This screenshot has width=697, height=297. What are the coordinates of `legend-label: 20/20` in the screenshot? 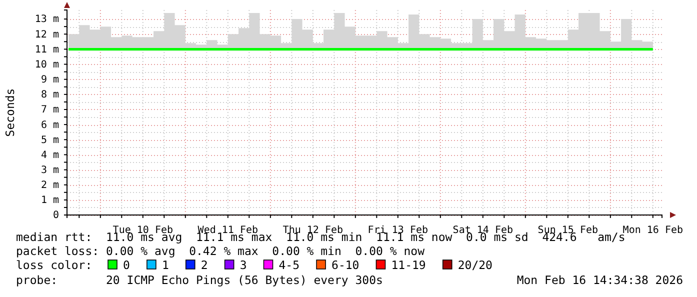 It's located at (475, 265).